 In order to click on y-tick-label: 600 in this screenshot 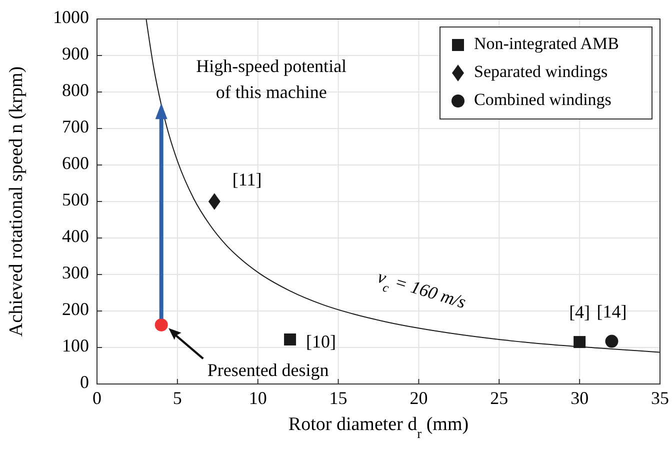, I will do `click(75, 163)`.